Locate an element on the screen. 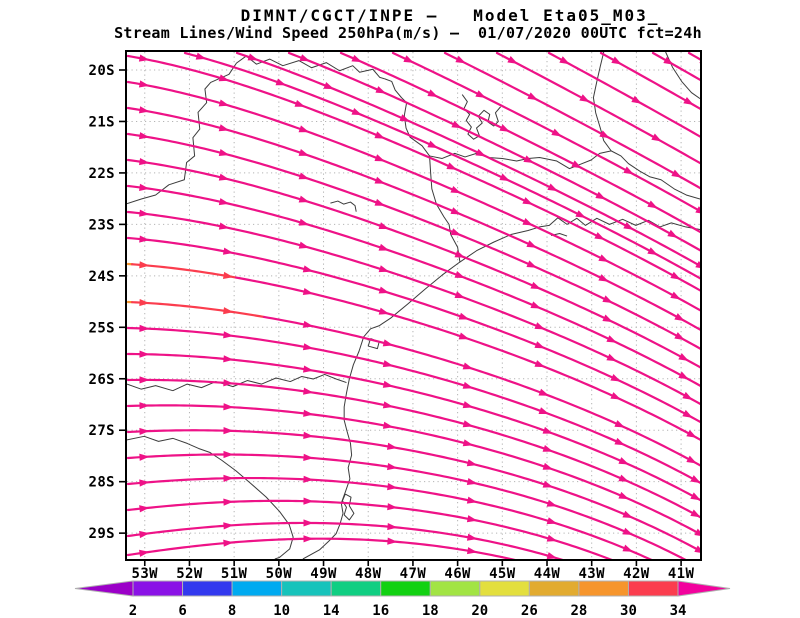  lon-tick-label: 49W is located at coordinates (323, 574).